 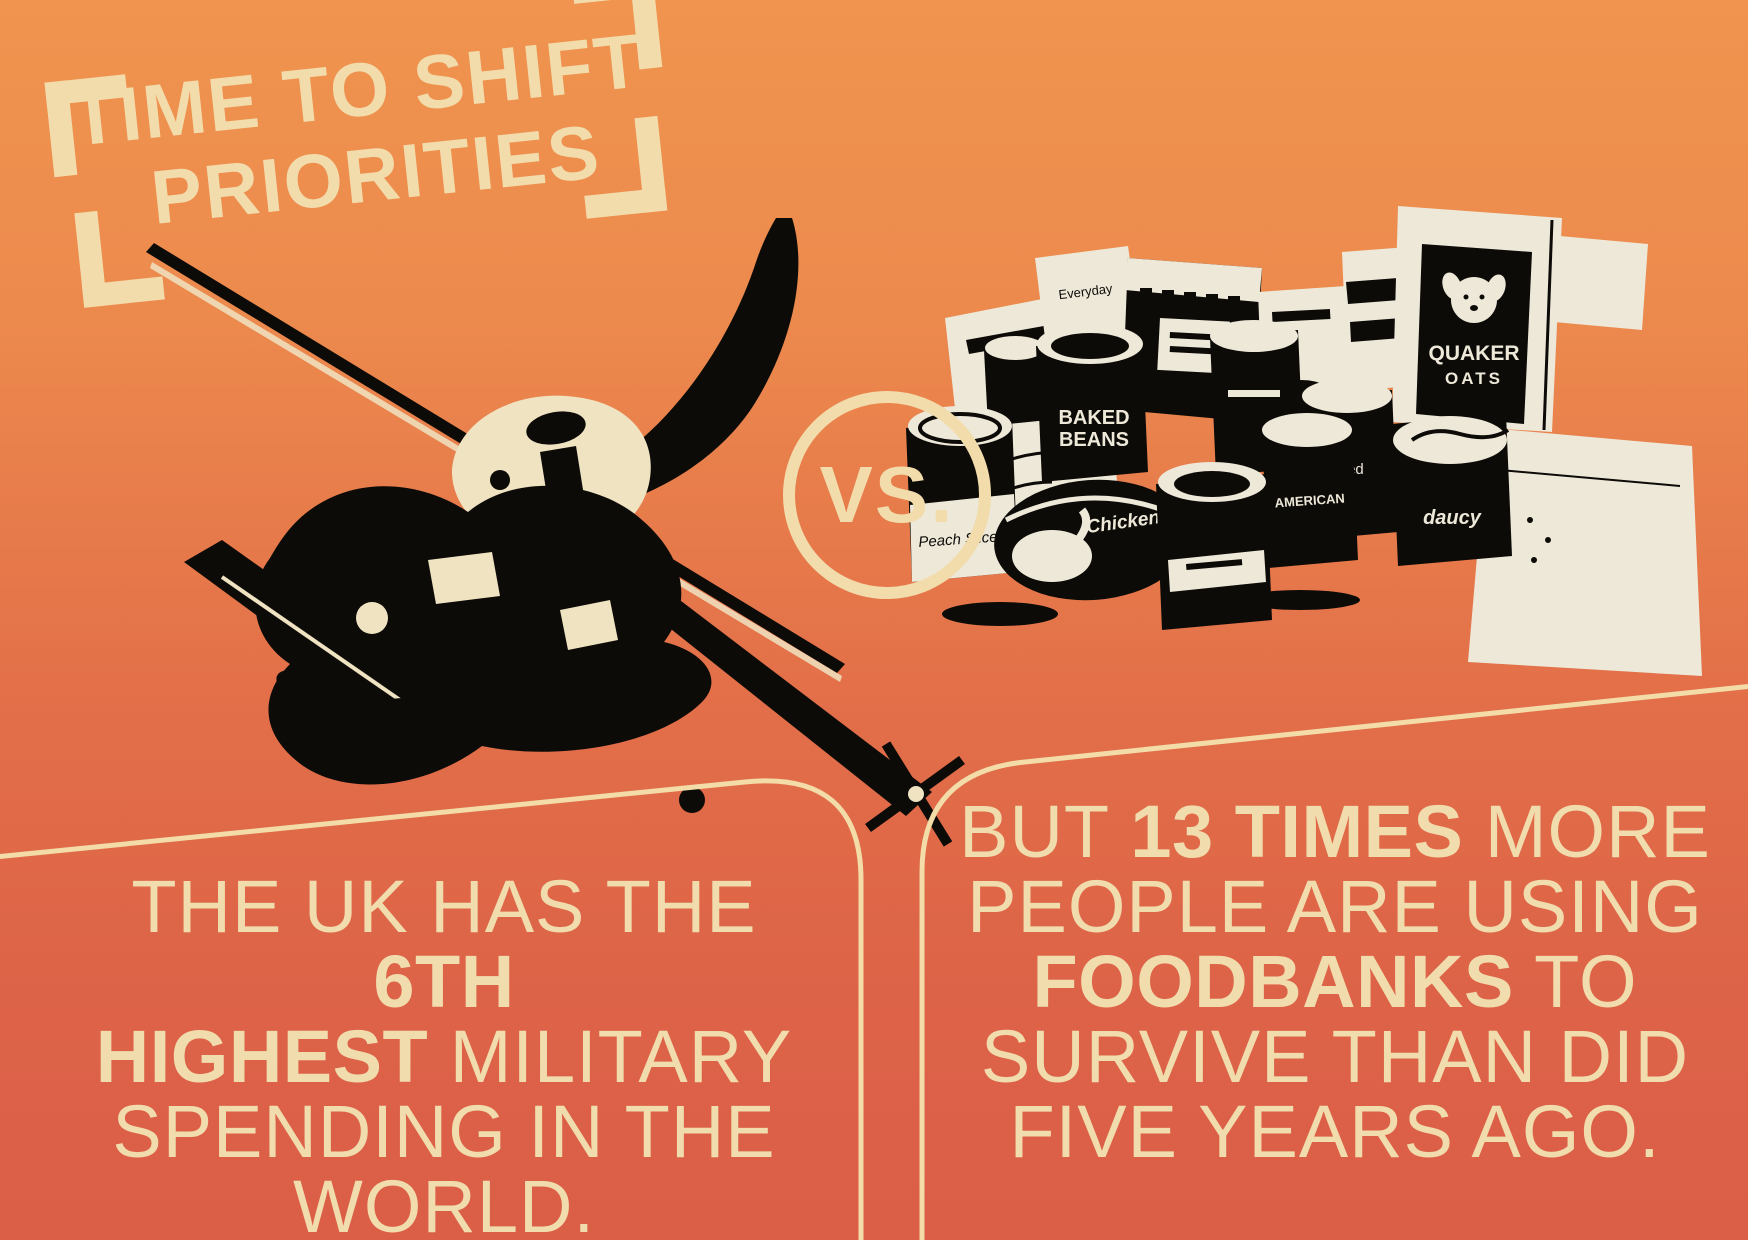 I want to click on stat-line: THE UK HAS THE 6TH, so click(x=444, y=944).